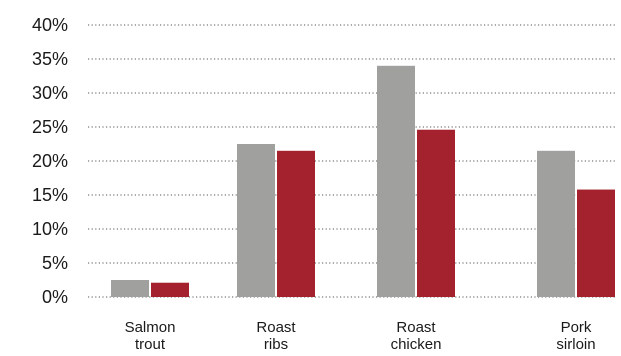 The height and width of the screenshot is (356, 621). Describe the element at coordinates (50, 127) in the screenshot. I see `y-tick-label: 25%` at that location.